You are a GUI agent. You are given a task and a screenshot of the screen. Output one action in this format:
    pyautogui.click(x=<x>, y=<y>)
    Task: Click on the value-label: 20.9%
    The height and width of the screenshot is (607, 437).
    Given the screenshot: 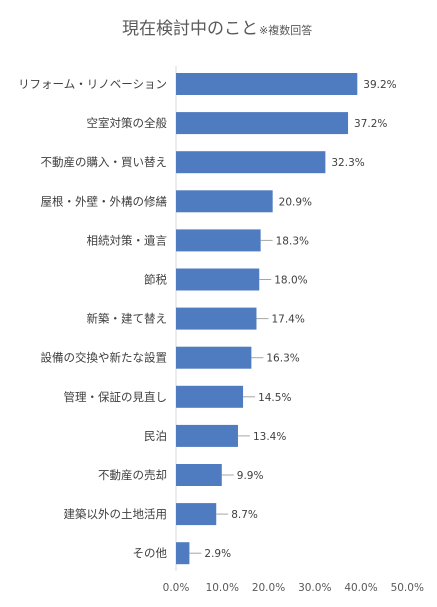 What is the action you would take?
    pyautogui.click(x=295, y=202)
    